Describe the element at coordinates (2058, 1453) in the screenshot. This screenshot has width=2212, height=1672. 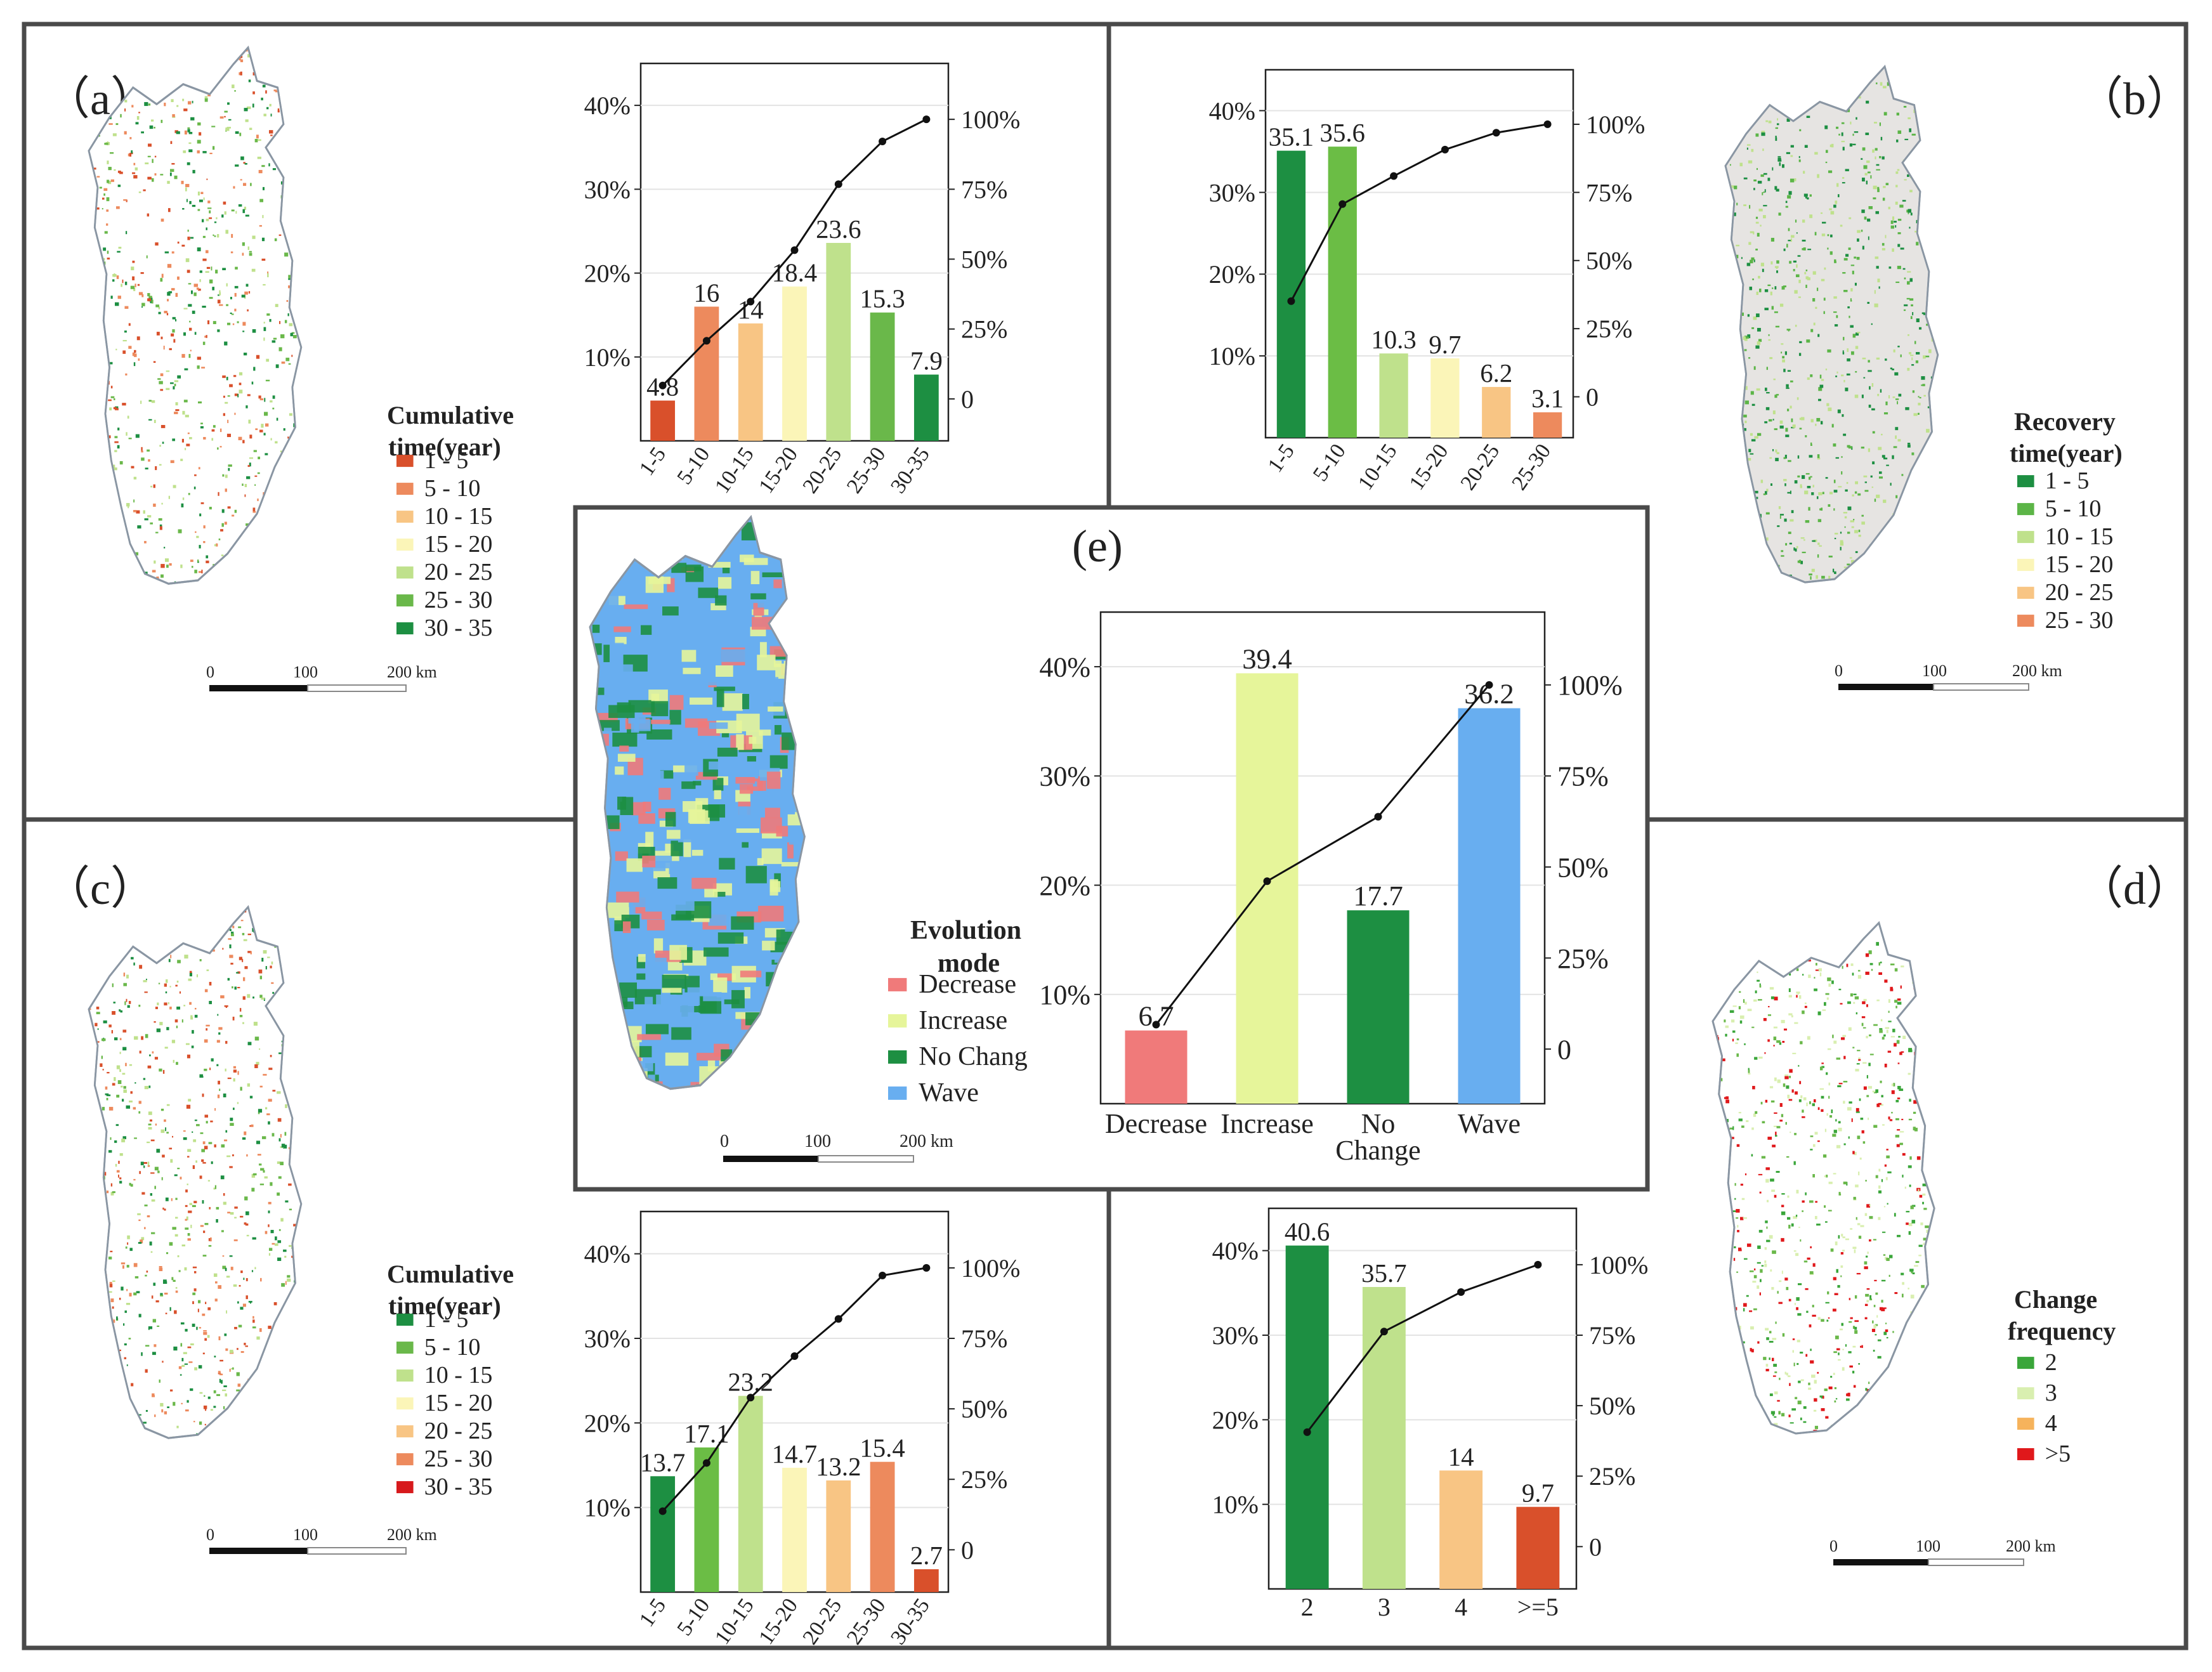
I see `legend-d-item-3: >5` at that location.